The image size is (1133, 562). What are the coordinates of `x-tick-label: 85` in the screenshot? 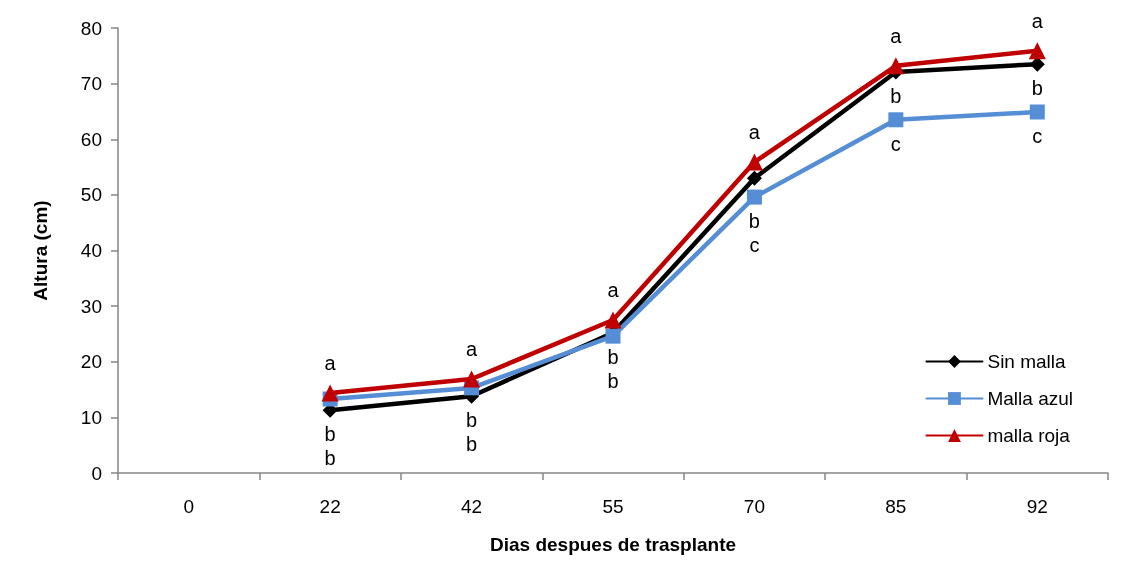 It's located at (896, 506).